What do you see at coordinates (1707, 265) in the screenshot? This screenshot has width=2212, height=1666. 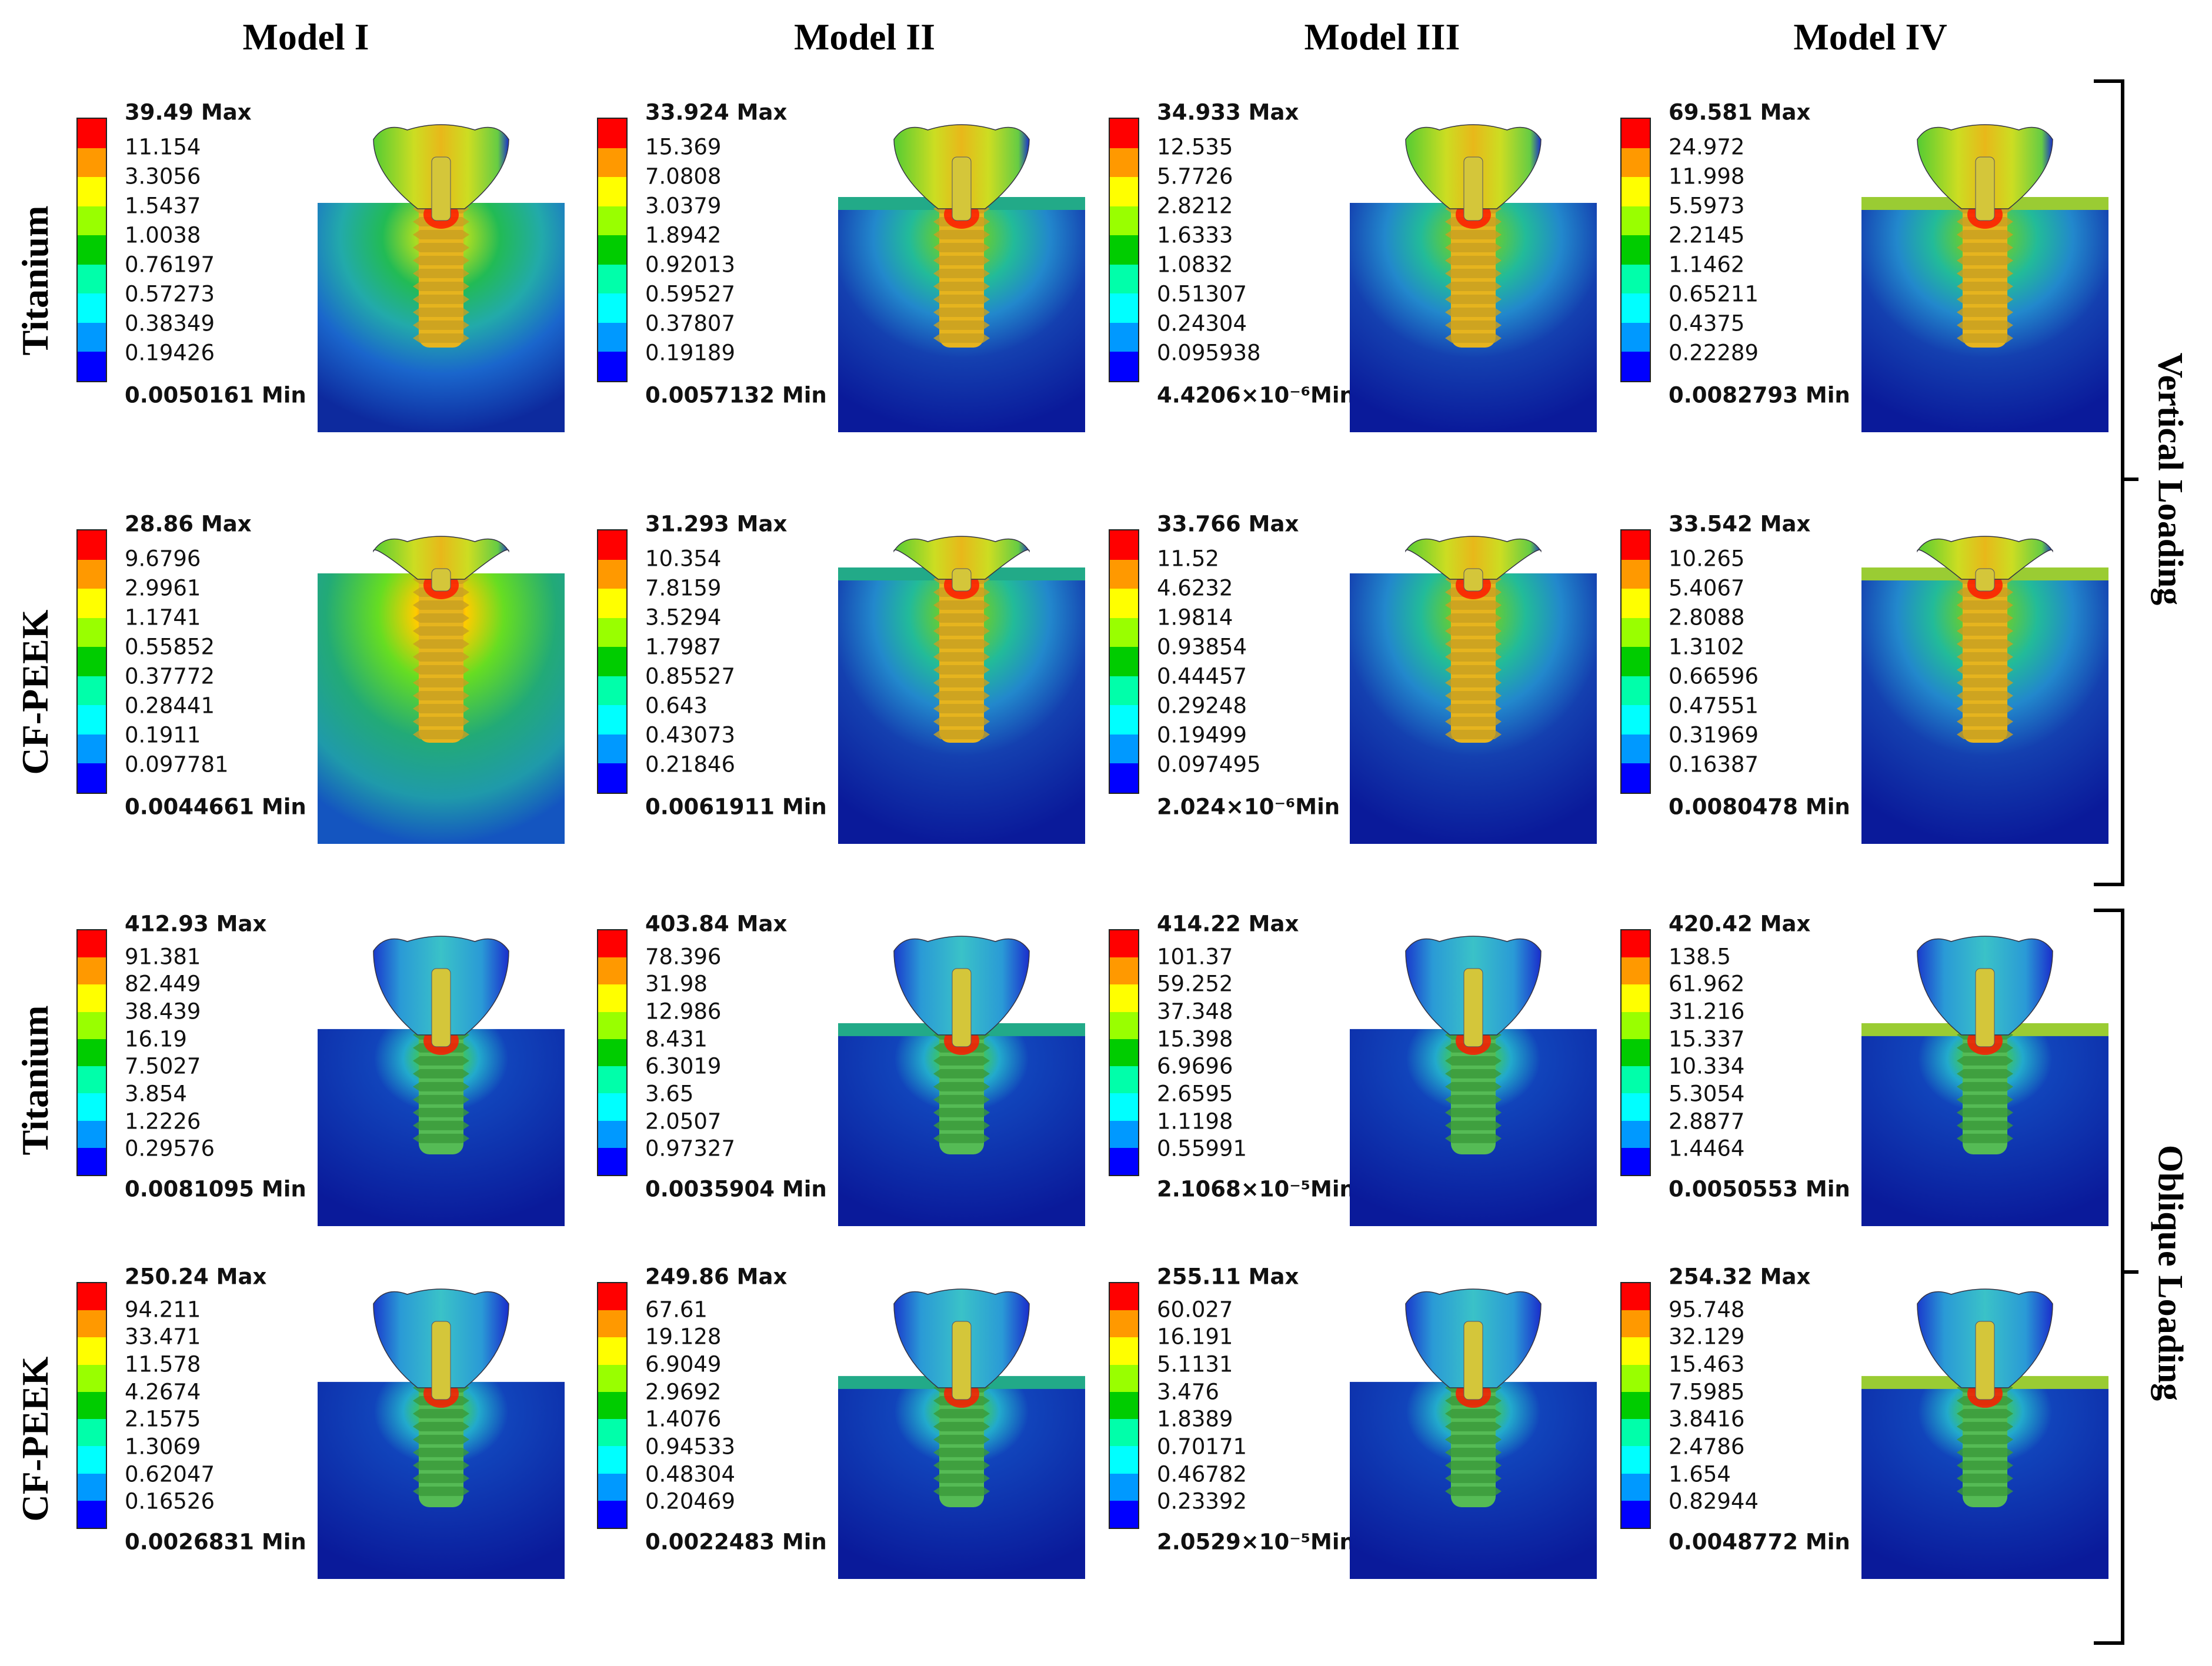 I see `legend-tick-label: 1.1462` at bounding box center [1707, 265].